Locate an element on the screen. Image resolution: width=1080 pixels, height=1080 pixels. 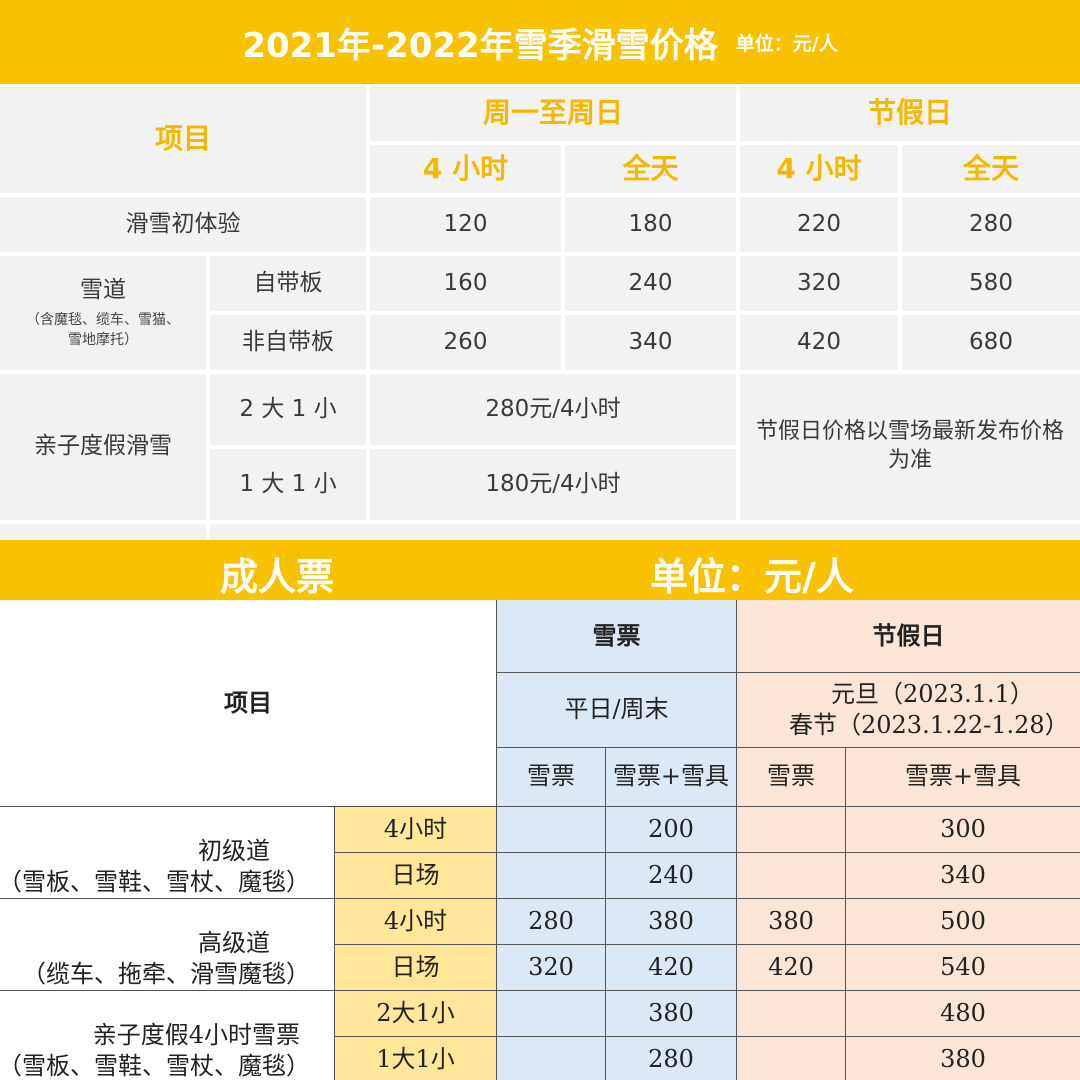
row-family-2-1-label: 2 大 1 小 is located at coordinates (288, 409).